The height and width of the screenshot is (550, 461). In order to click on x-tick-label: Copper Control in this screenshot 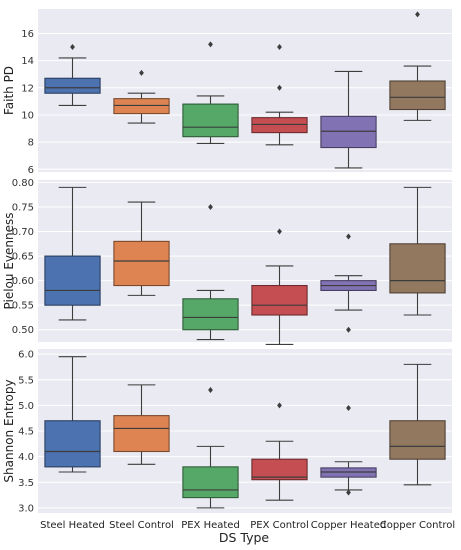, I will do `click(417, 525)`.